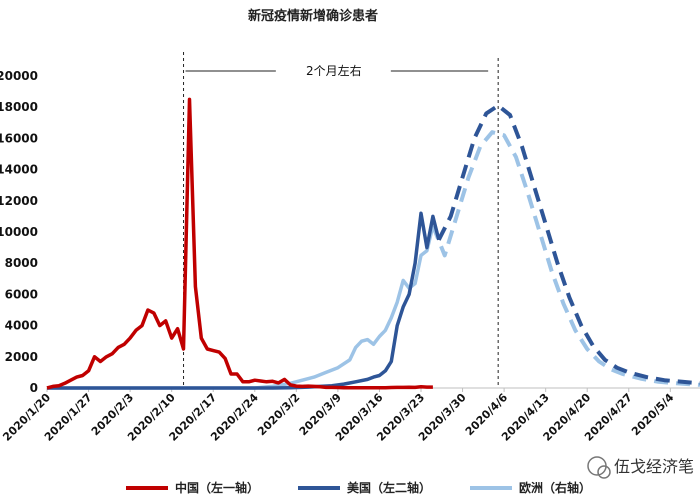 This screenshot has width=700, height=500. I want to click on y-tick-label: 6000, so click(21, 294).